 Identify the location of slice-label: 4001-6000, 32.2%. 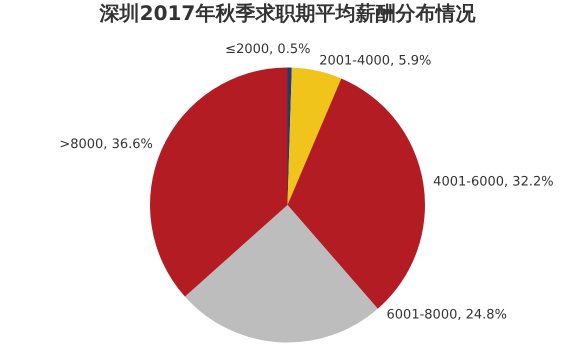
(493, 182).